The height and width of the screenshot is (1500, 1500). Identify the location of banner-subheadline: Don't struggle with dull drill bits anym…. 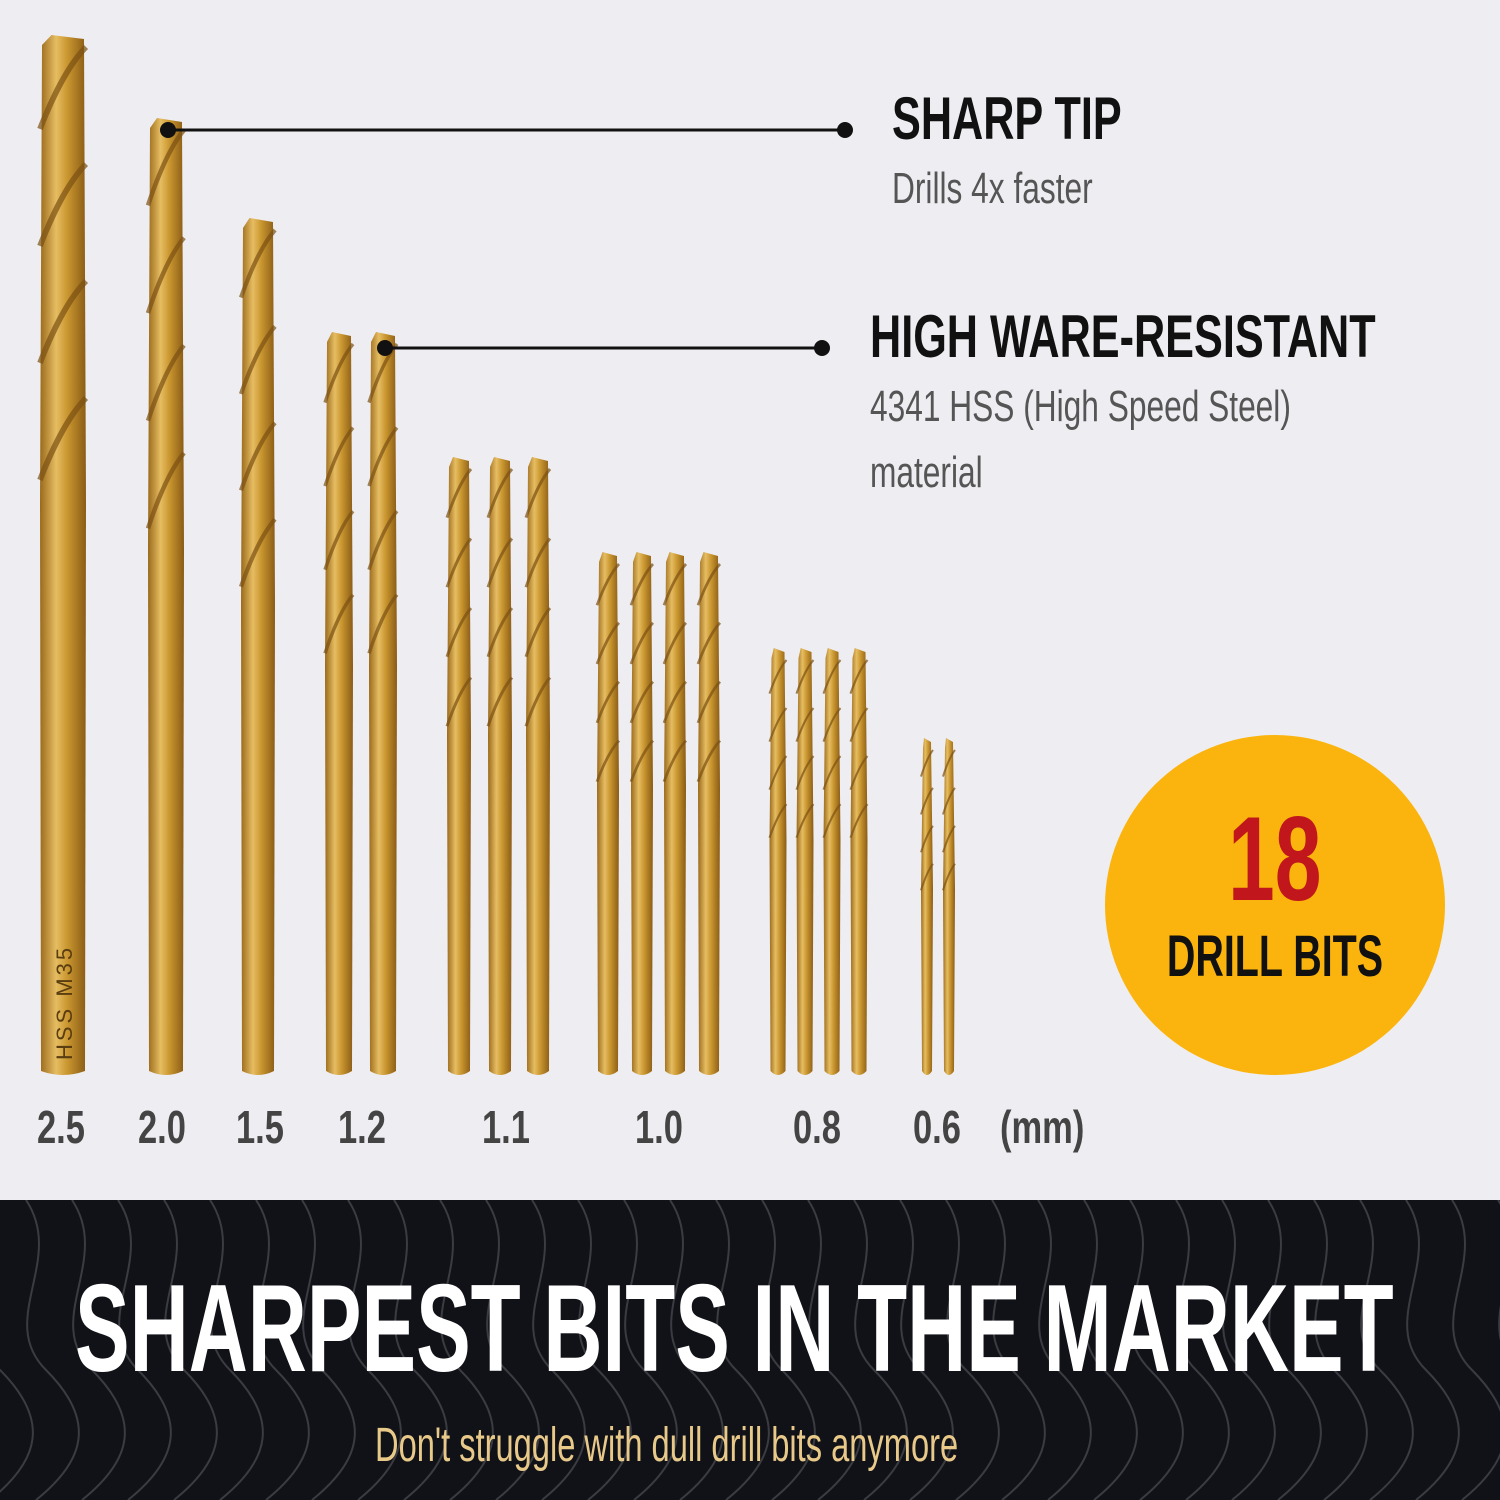
(667, 1445).